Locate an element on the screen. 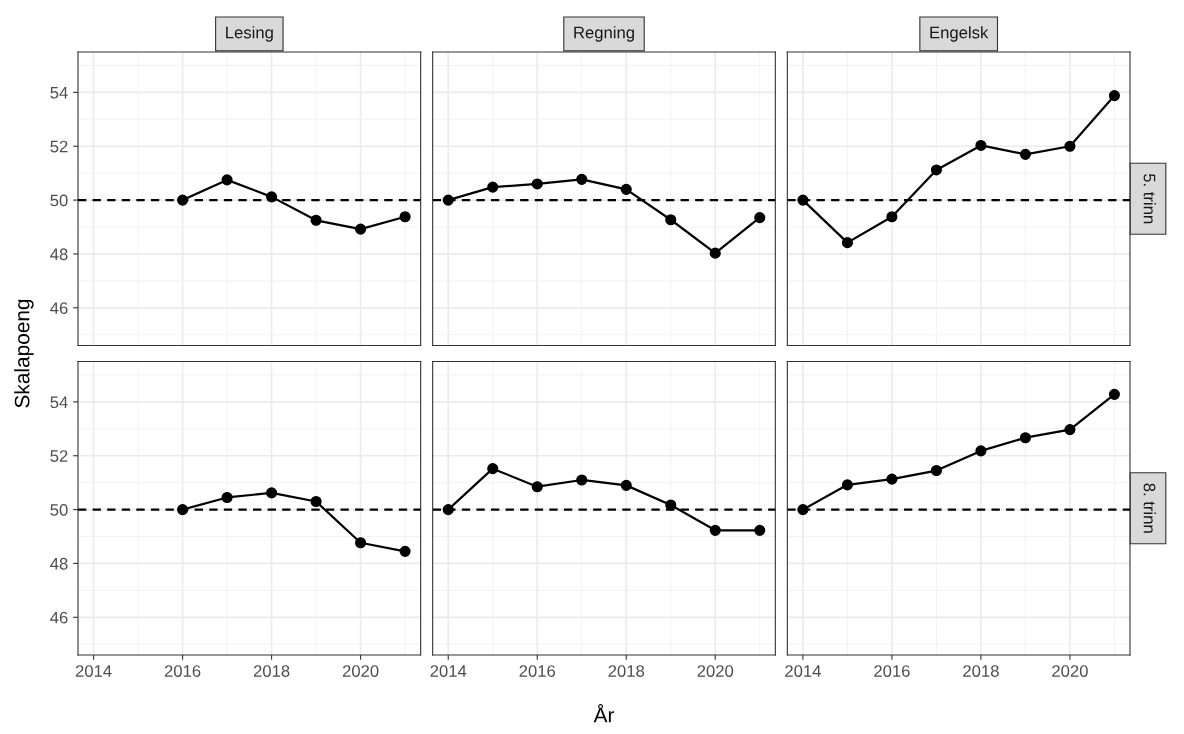 The height and width of the screenshot is (734, 1184). chart-title: Engelsk is located at coordinates (959, 34).